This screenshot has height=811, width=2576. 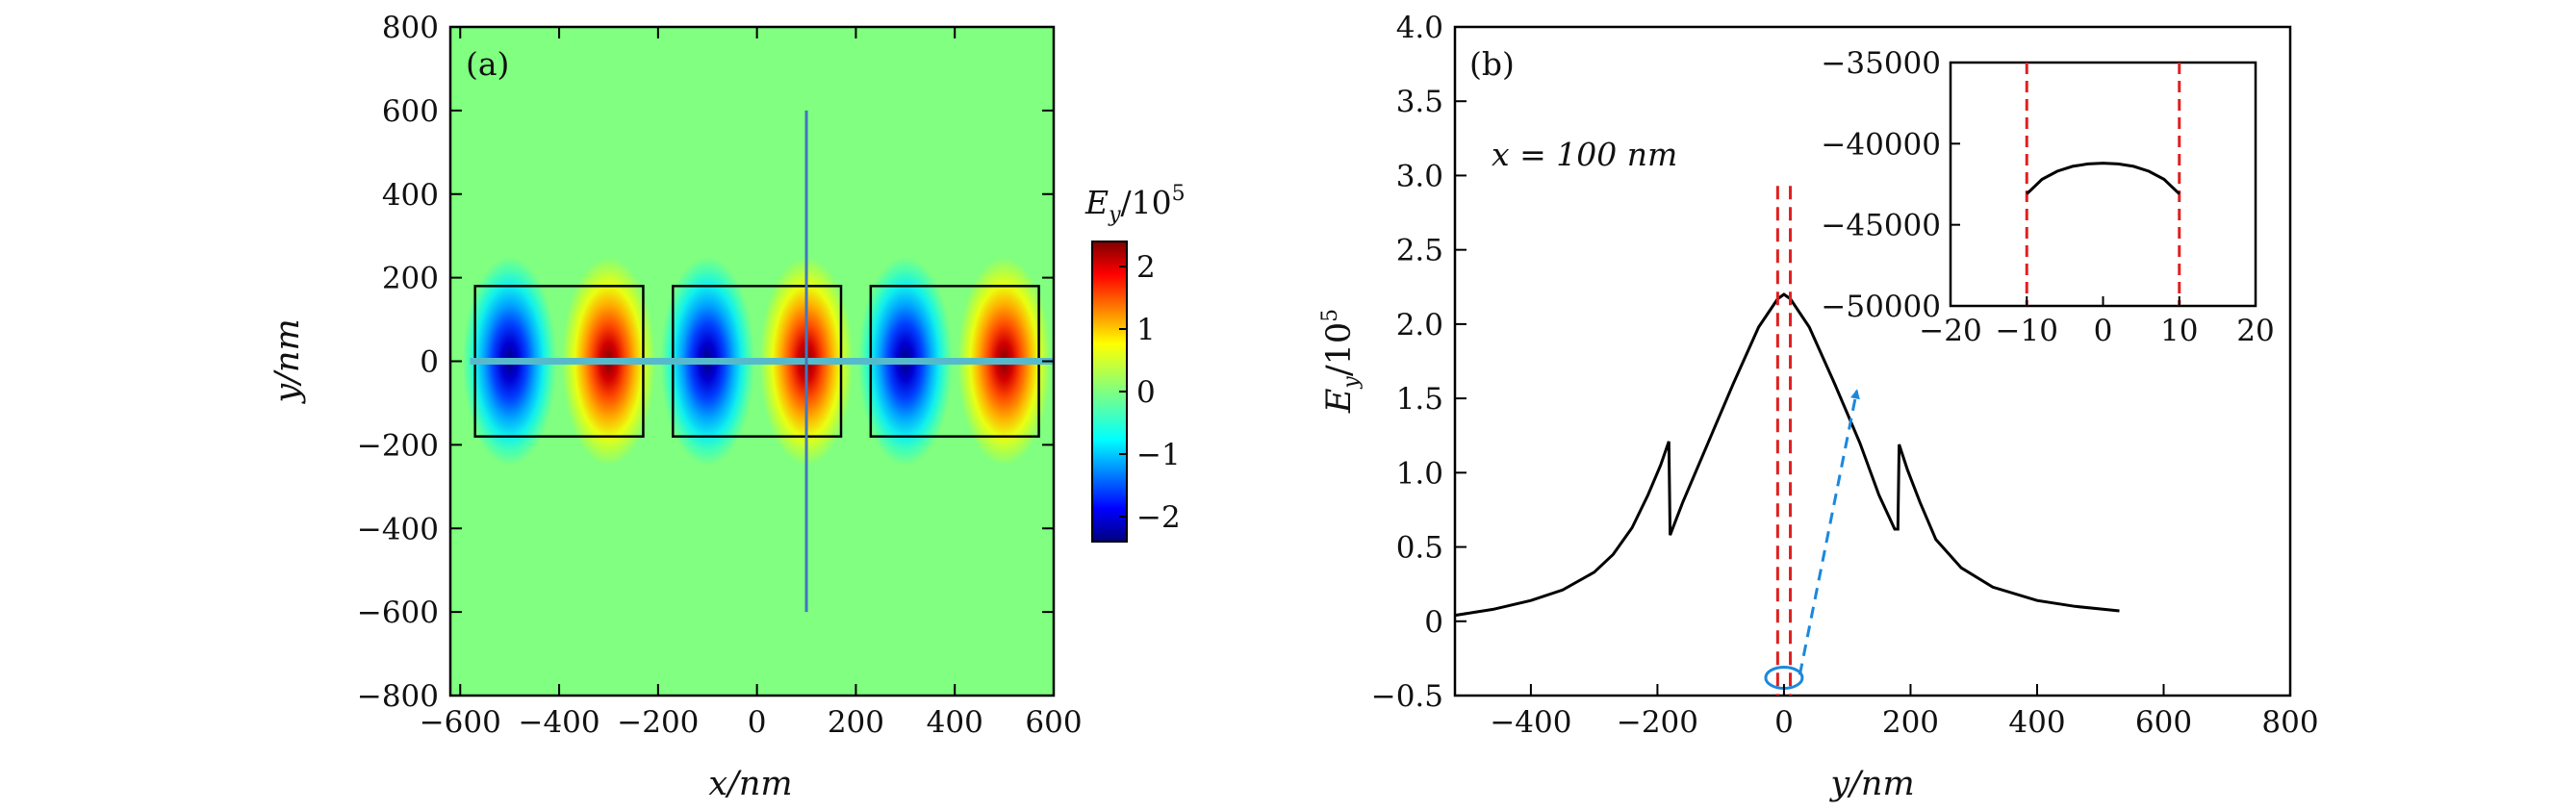 What do you see at coordinates (1829, 532) in the screenshot?
I see `zoom-arrow` at bounding box center [1829, 532].